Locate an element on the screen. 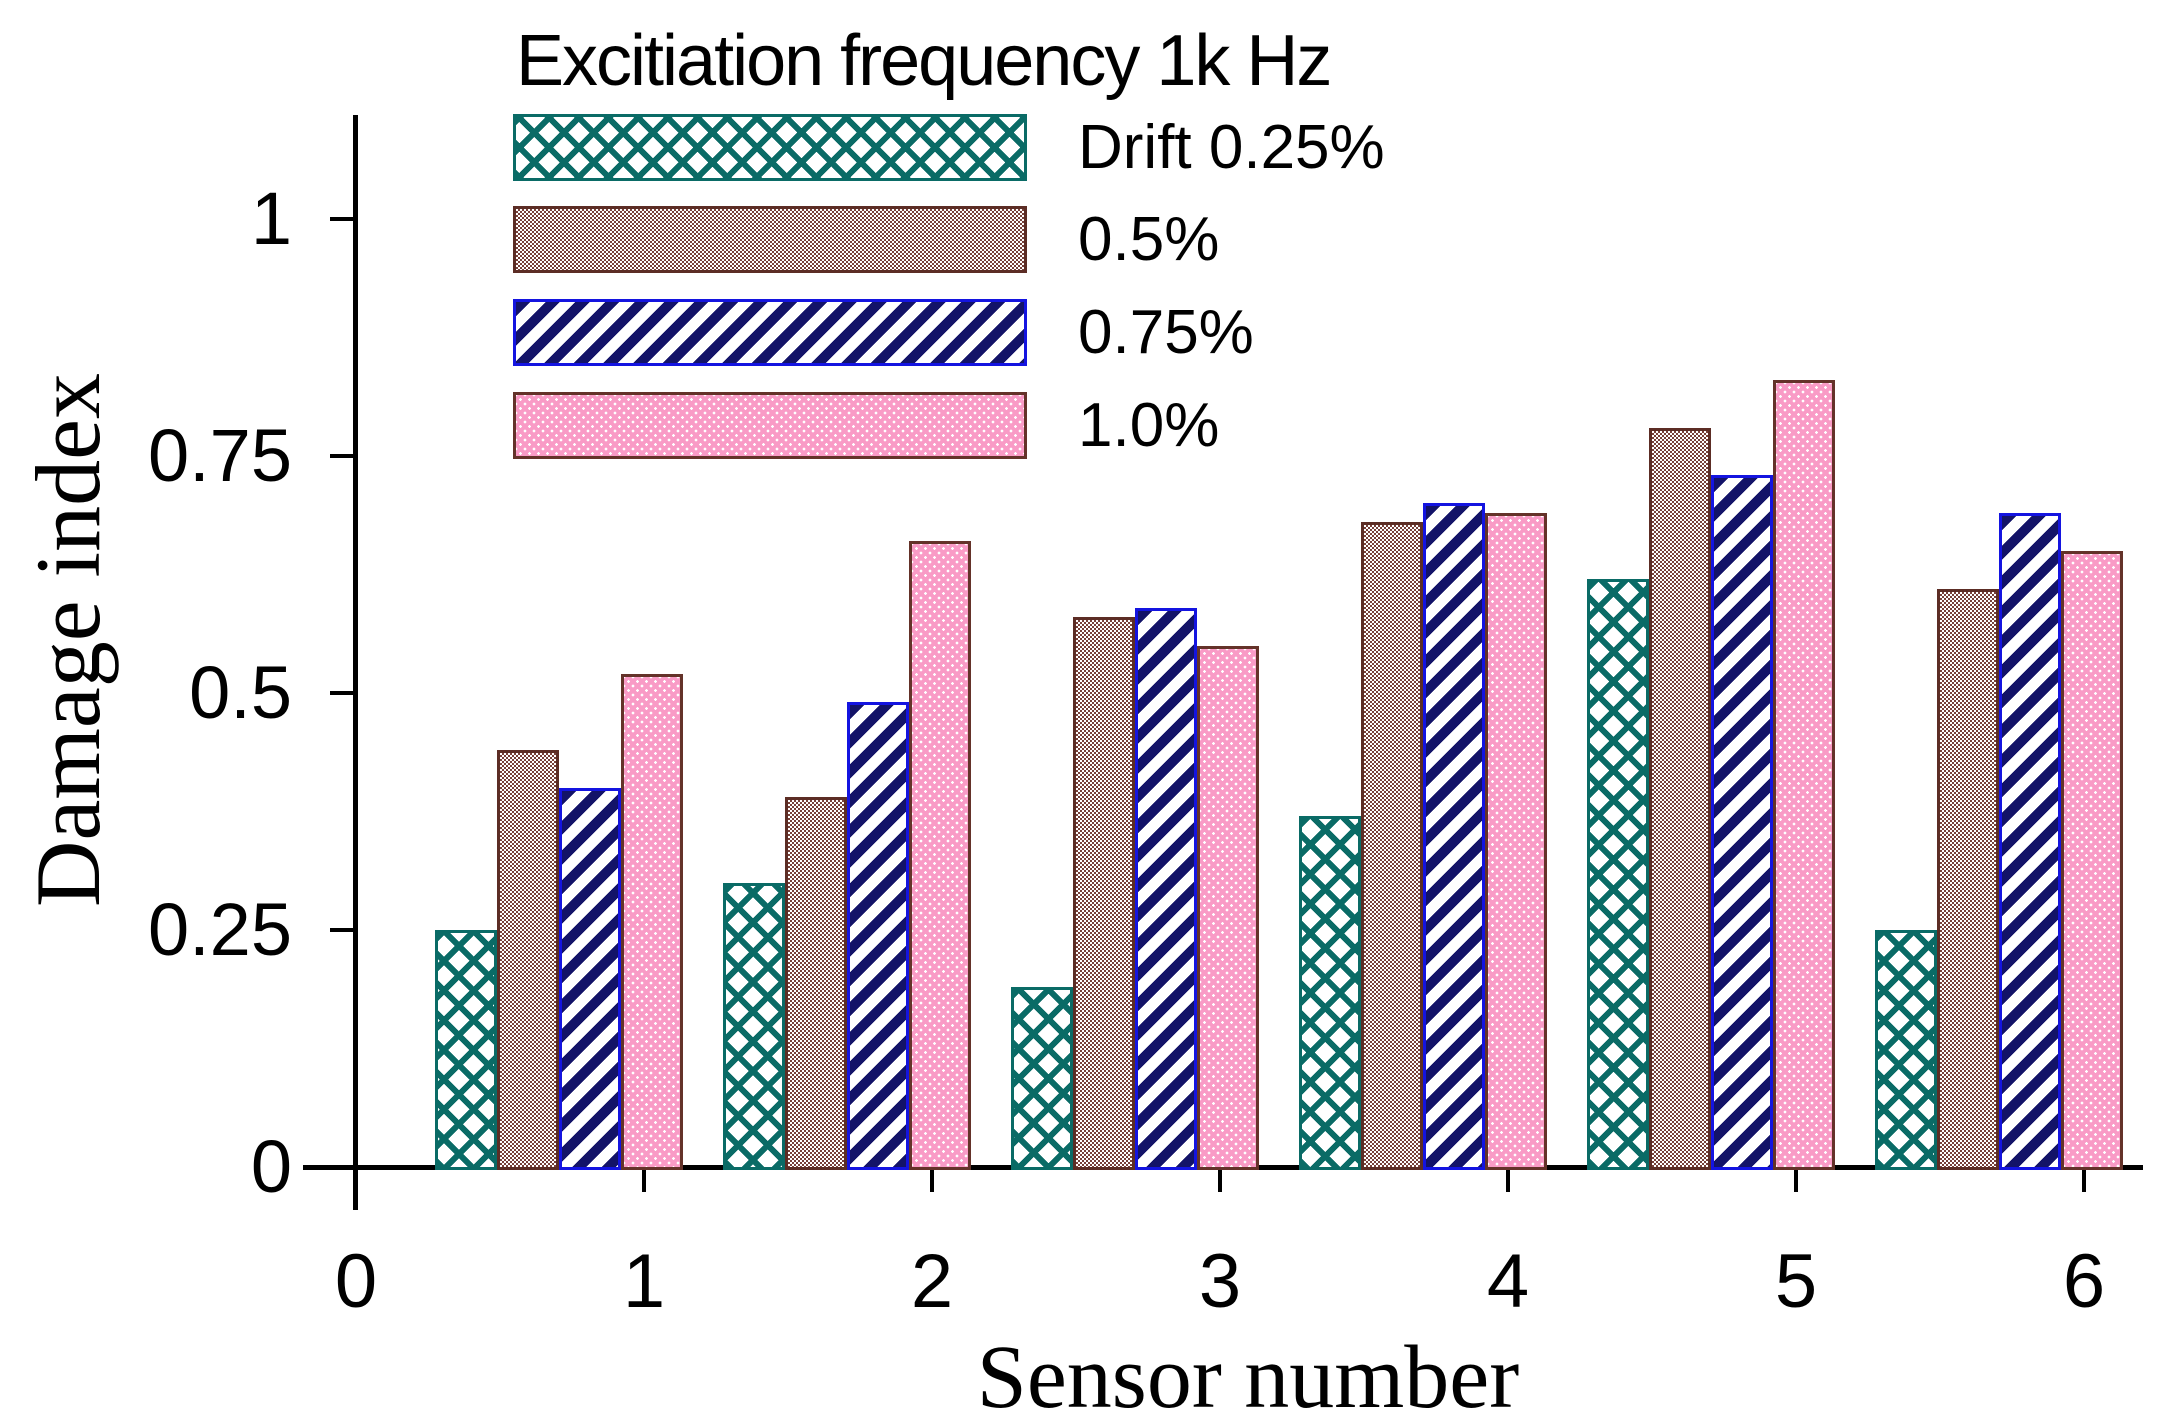 Image resolution: width=2169 pixels, height=1427 pixels. x-tick-label: 0 is located at coordinates (356, 1281).